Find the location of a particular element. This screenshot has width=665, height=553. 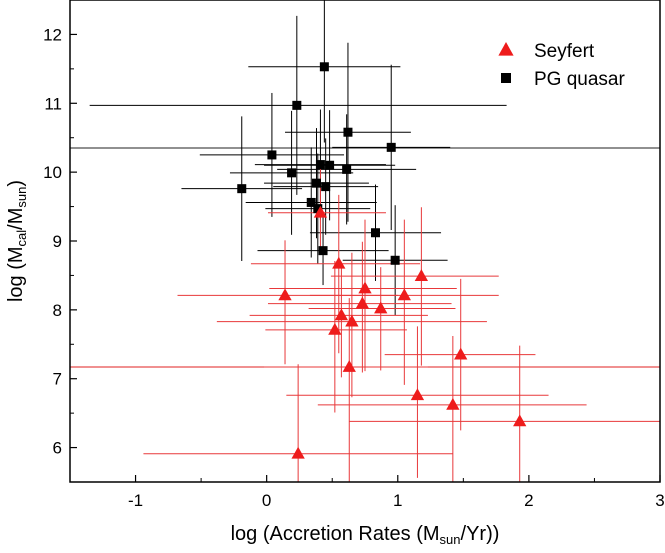

legend-label: PG quasar is located at coordinates (579, 79).